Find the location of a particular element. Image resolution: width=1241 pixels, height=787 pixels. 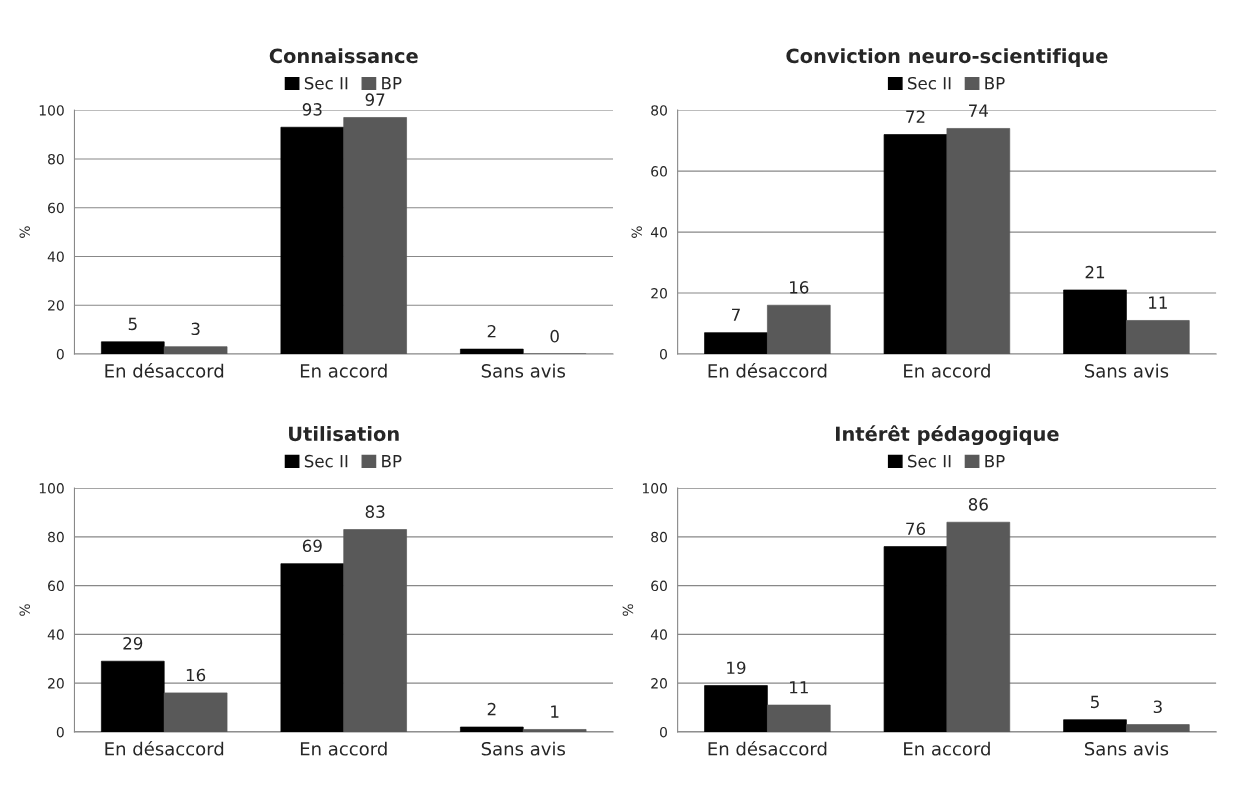

data-label: 19 is located at coordinates (736, 668).